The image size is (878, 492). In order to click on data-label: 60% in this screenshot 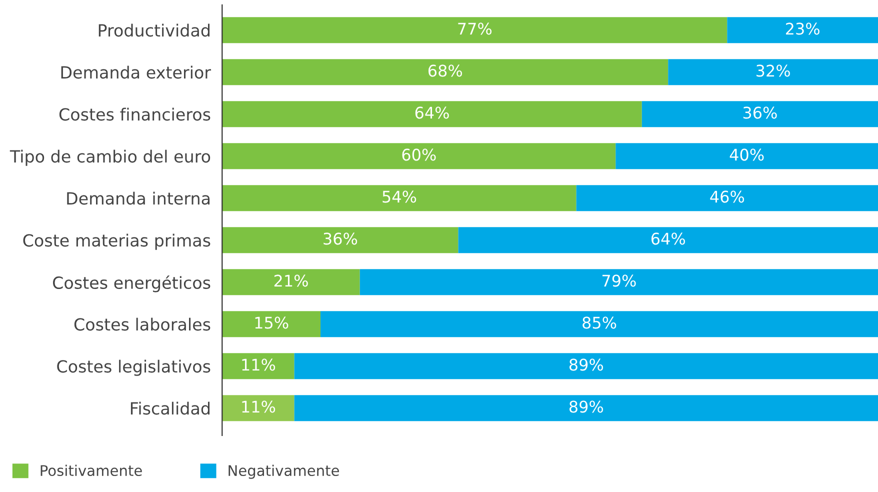, I will do `click(419, 154)`.